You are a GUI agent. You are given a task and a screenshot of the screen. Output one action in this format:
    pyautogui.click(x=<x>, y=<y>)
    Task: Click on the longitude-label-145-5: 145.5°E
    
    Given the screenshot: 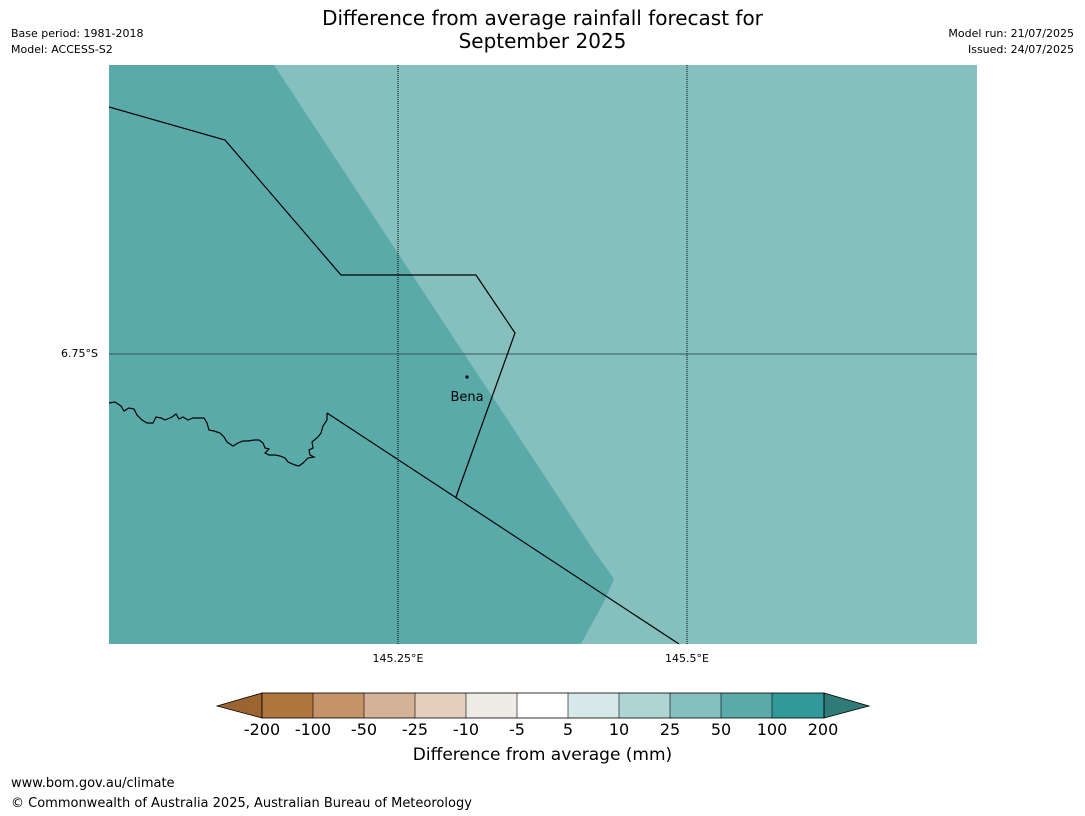 What is the action you would take?
    pyautogui.click(x=687, y=658)
    